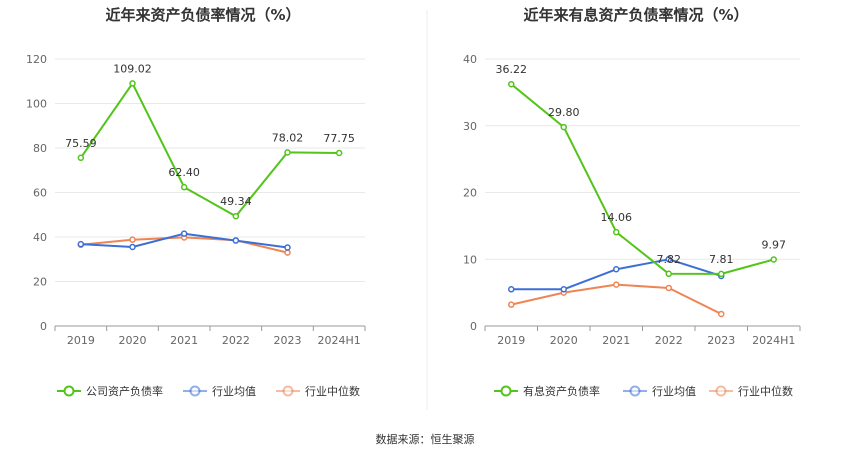 The width and height of the screenshot is (850, 463). I want to click on y-tick-label: 30, so click(470, 126).